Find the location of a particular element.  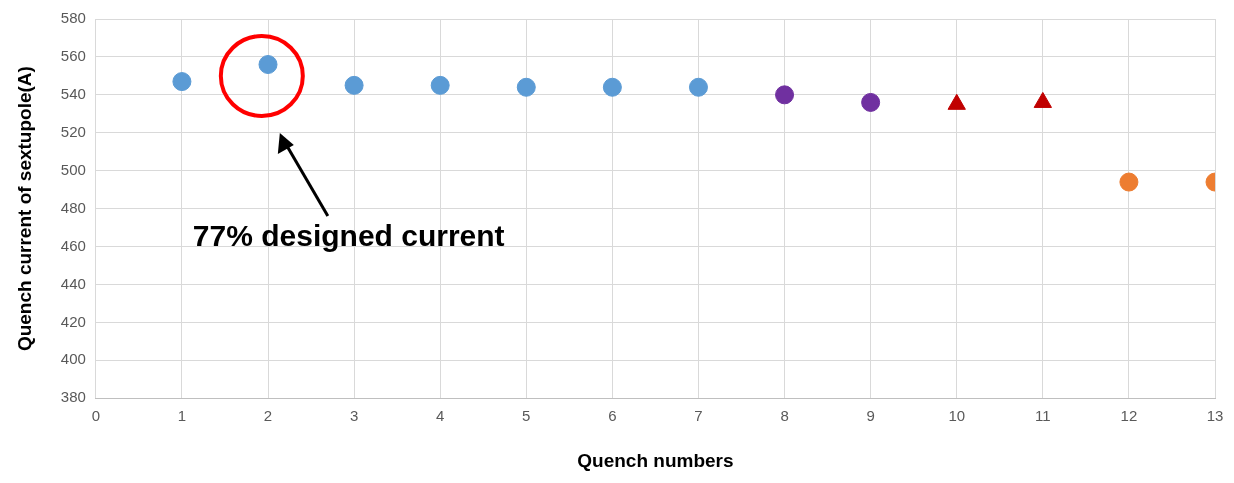

y-tick-label: 560 is located at coordinates (73, 56).